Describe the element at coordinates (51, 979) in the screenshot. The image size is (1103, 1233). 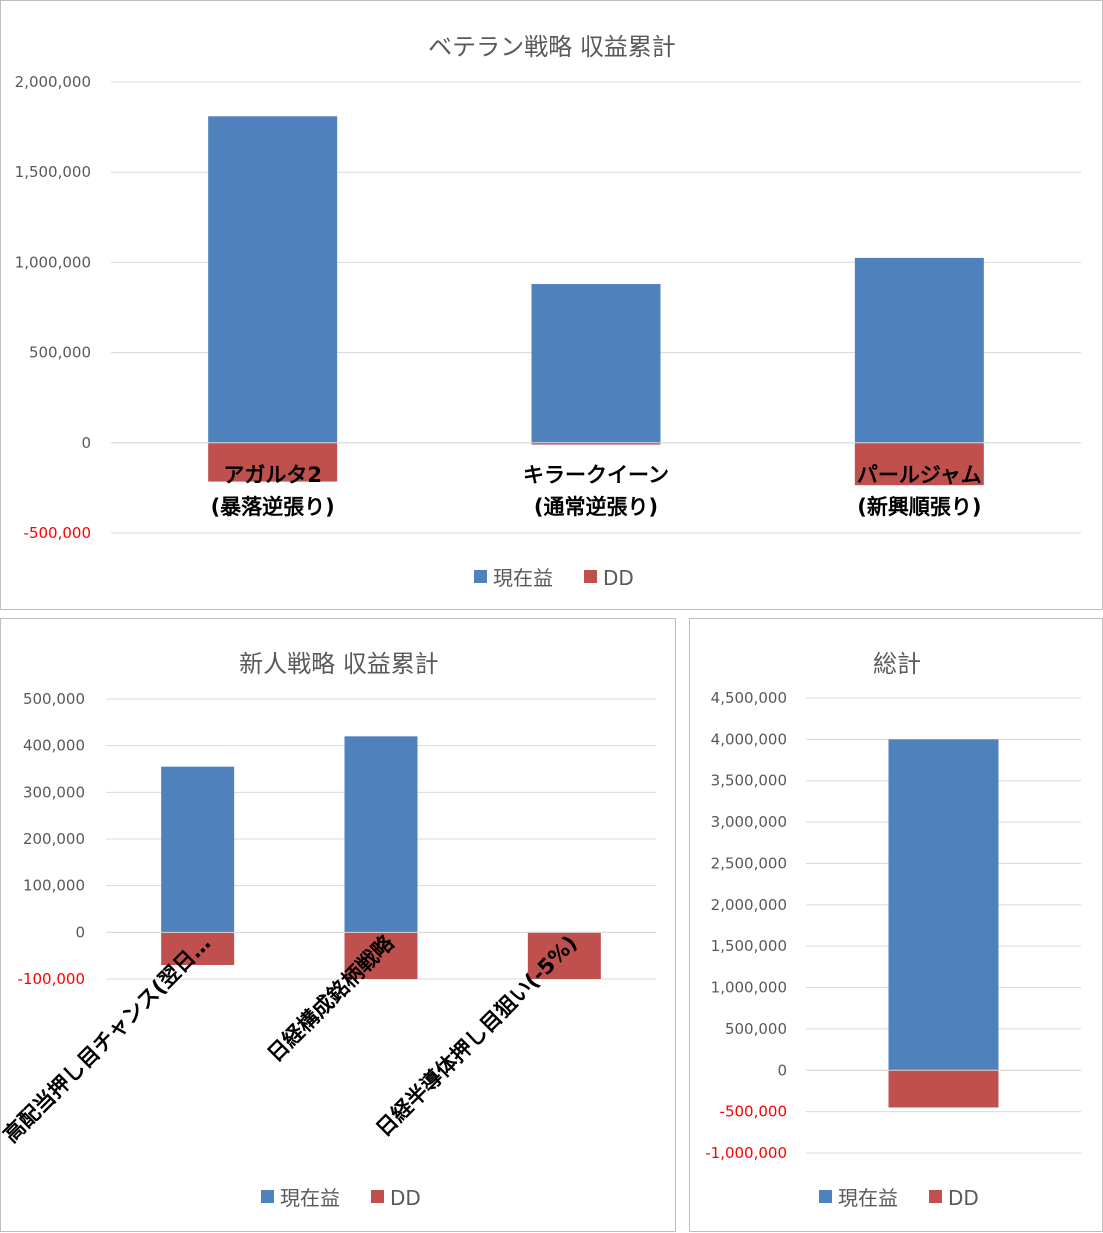
I see `y-tick-label: -100,000` at that location.